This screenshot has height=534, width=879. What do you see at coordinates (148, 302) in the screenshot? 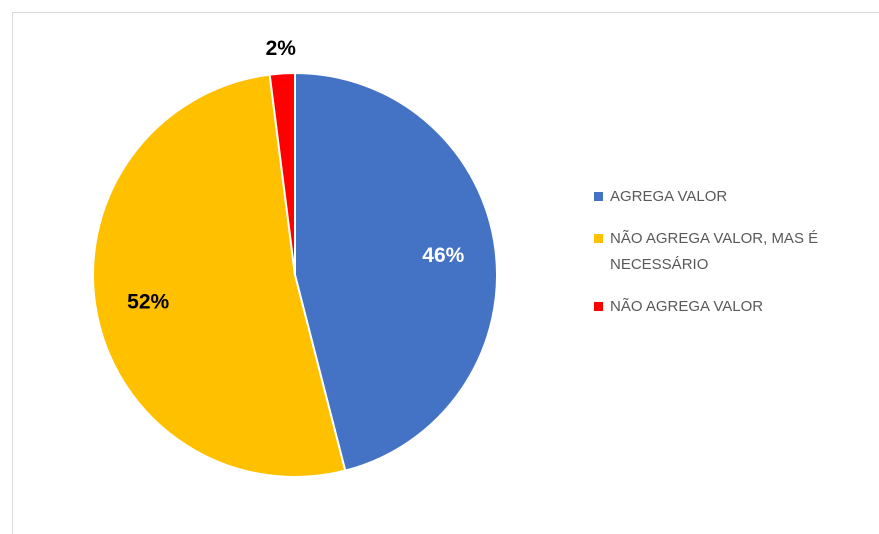
I see `data-label: 52%` at bounding box center [148, 302].